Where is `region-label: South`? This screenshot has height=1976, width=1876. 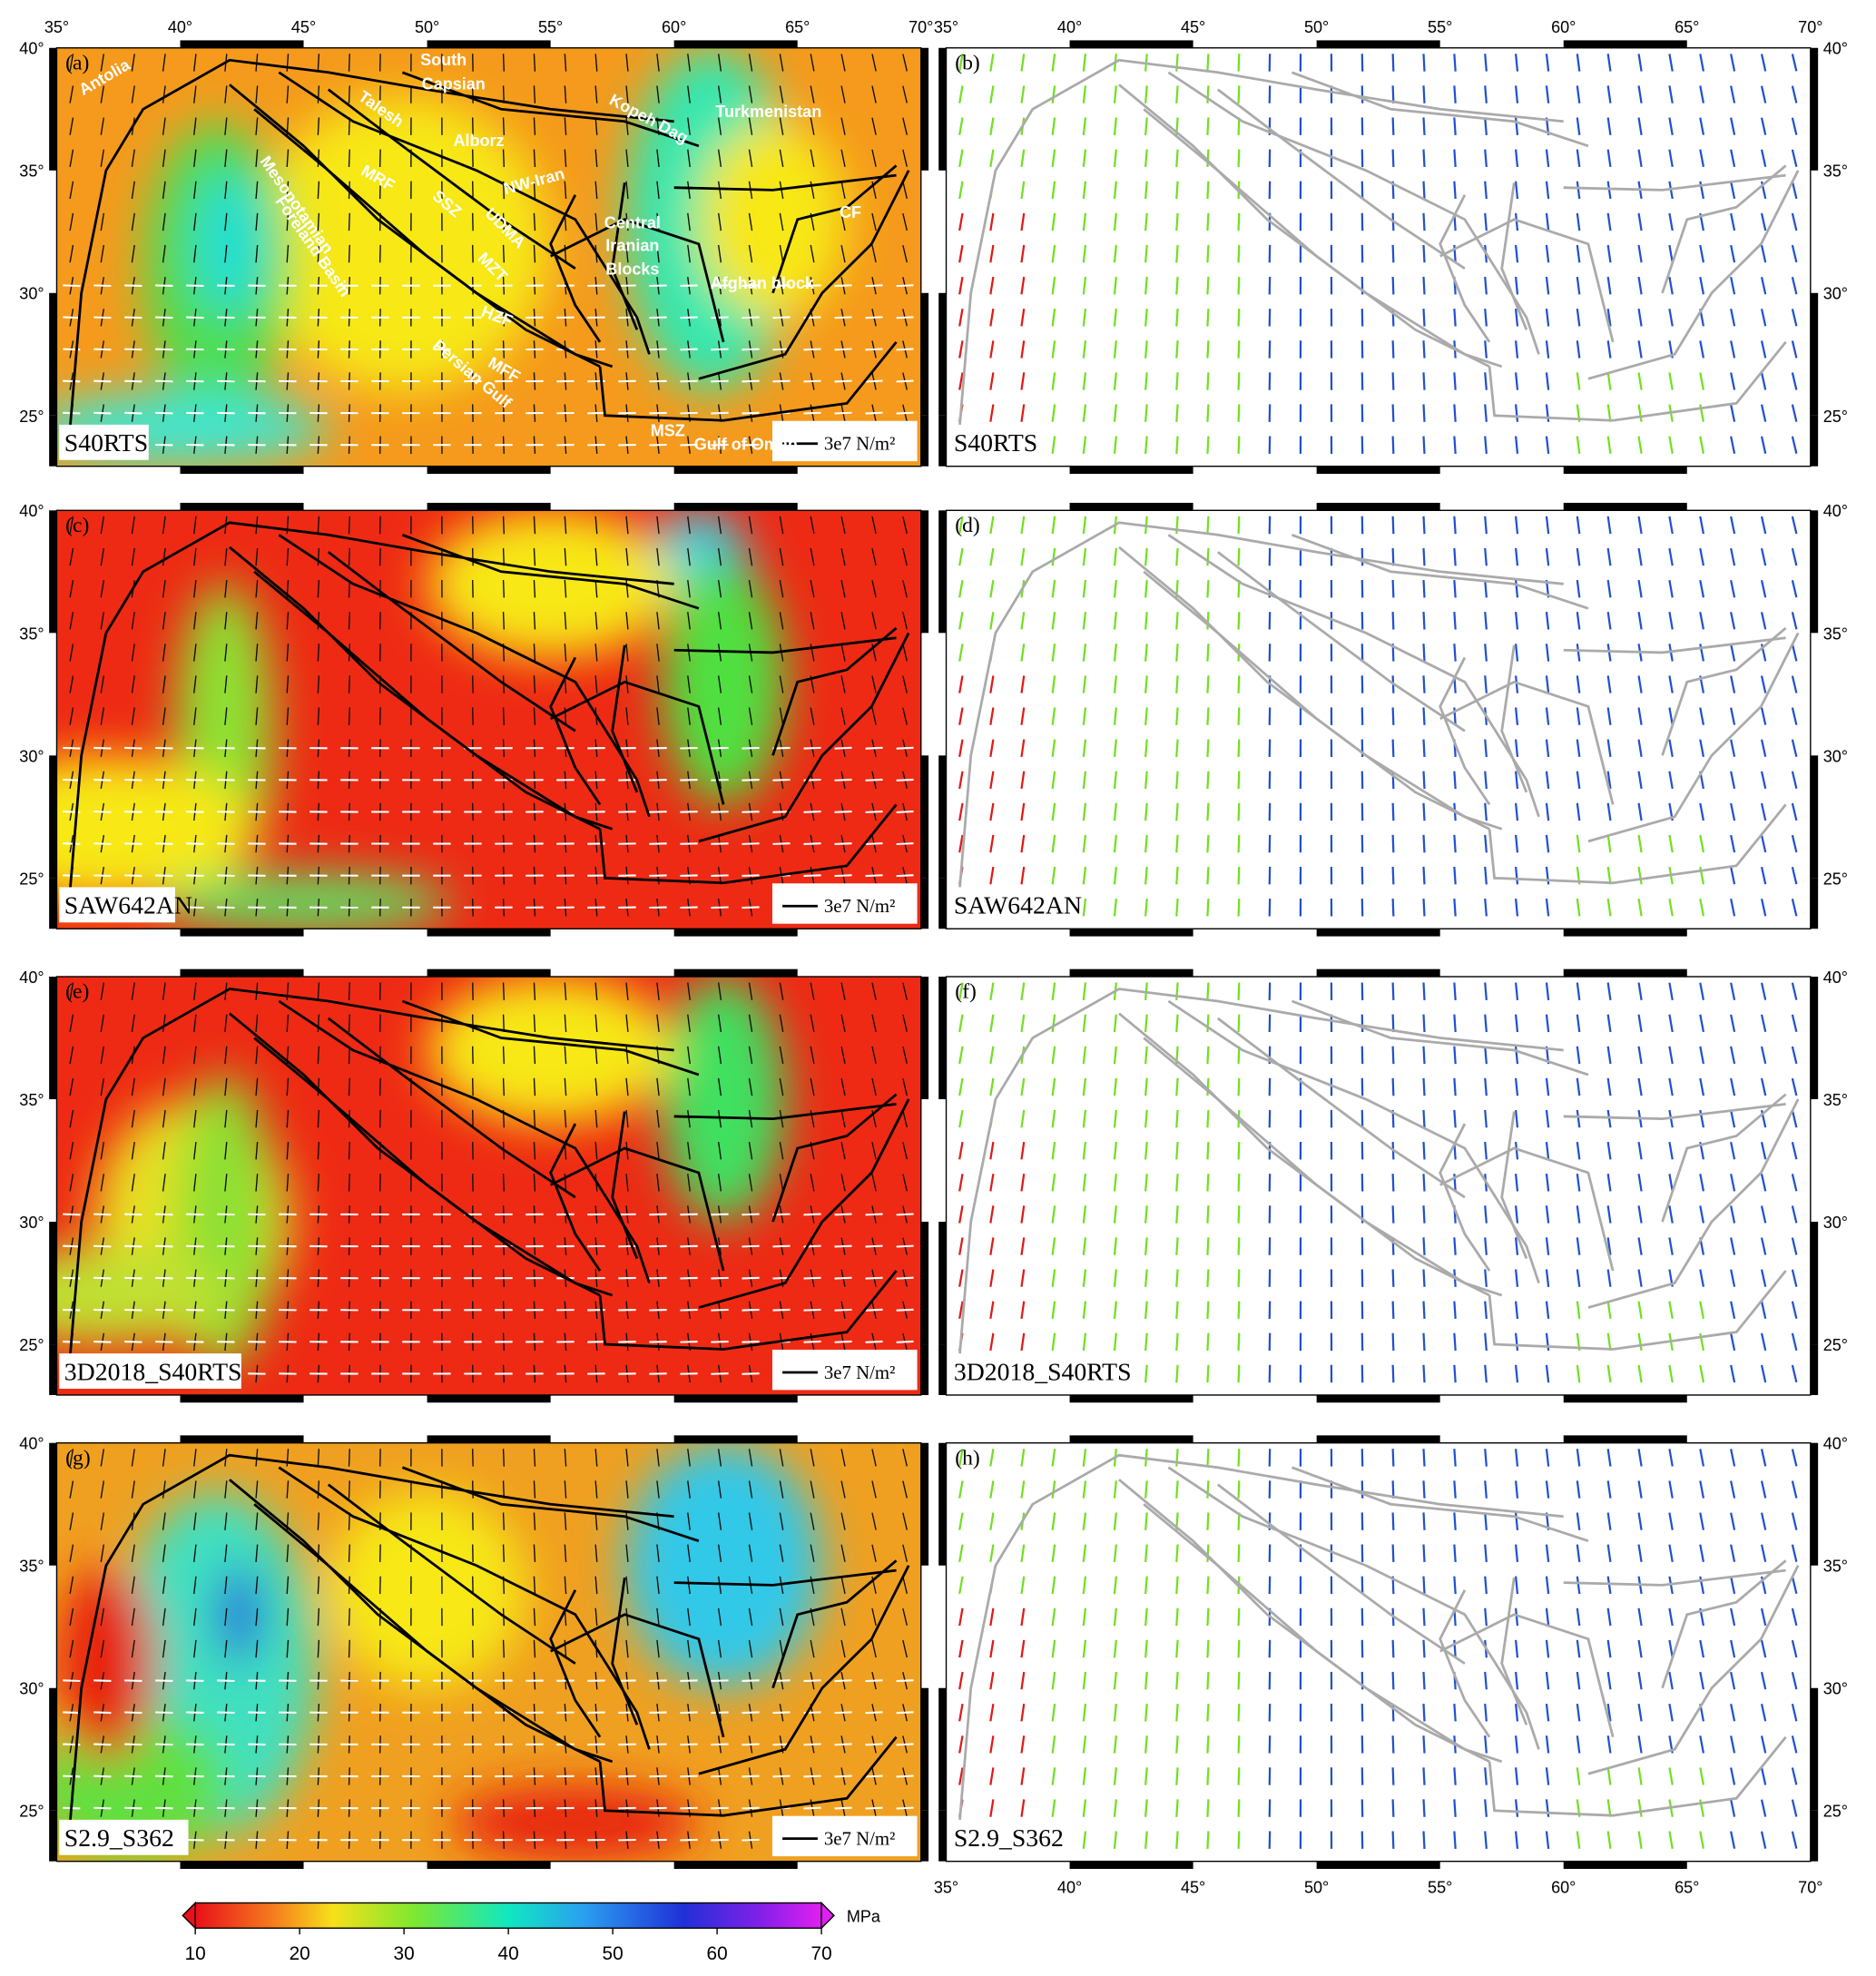
region-label: South is located at coordinates (444, 60).